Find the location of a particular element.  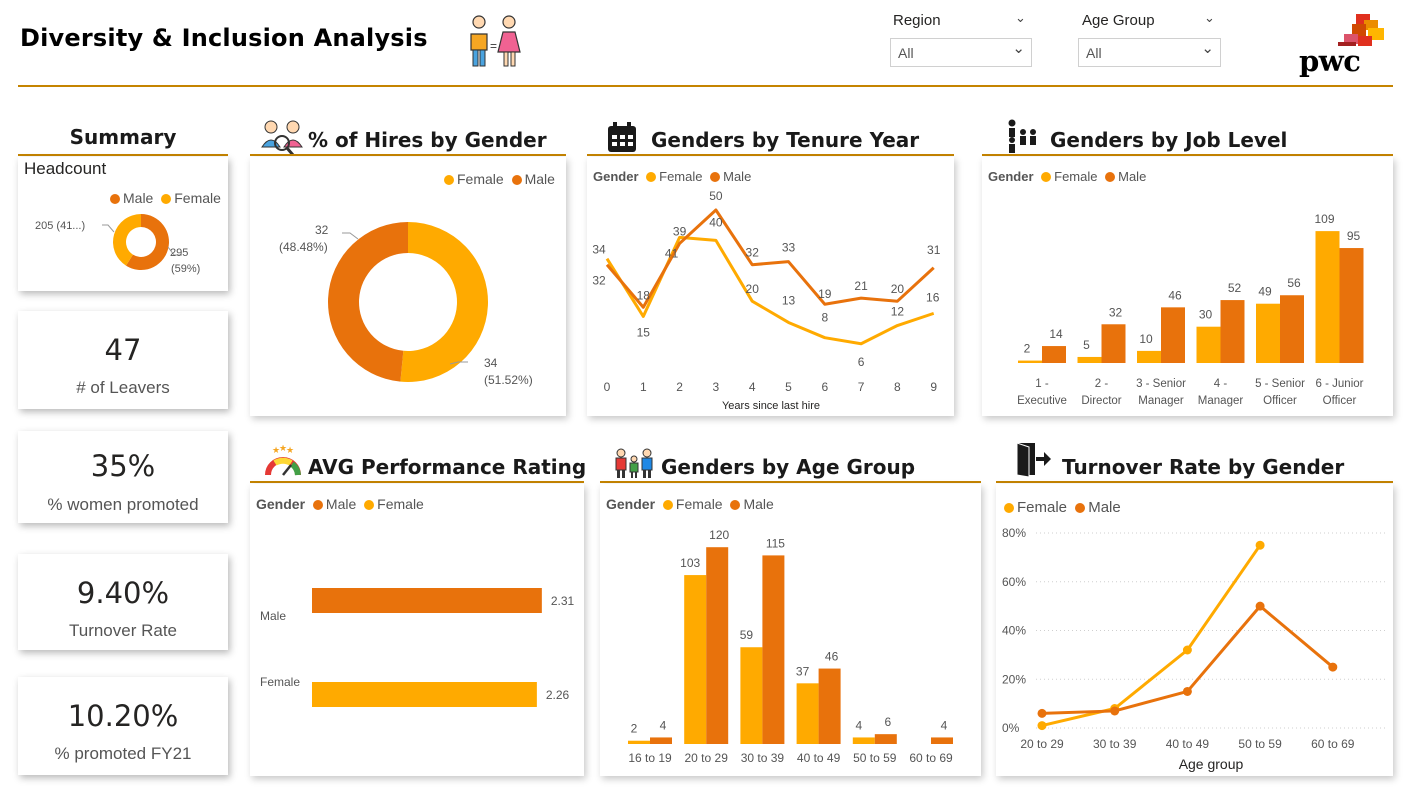

x-tick-label: 1 is located at coordinates (643, 387).